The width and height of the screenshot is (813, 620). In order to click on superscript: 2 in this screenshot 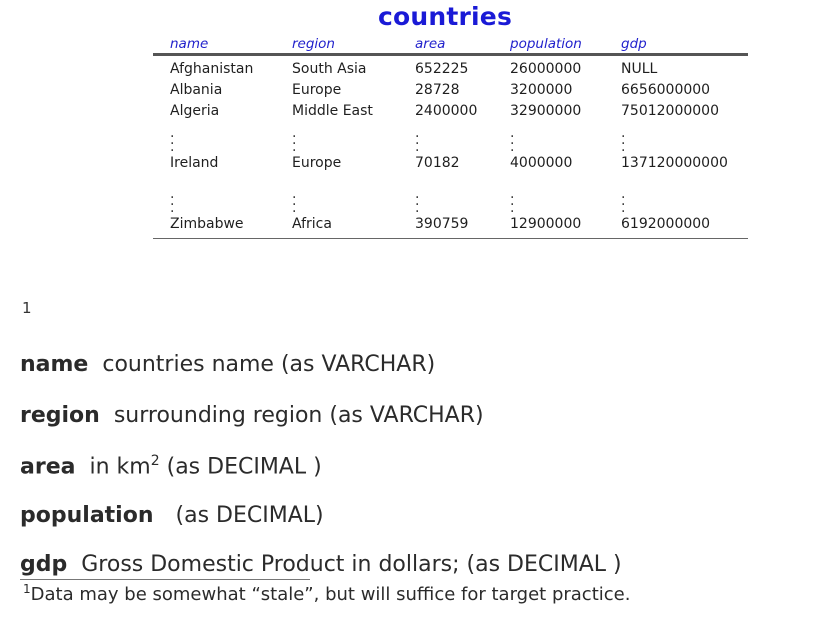, I will do `click(155, 461)`.